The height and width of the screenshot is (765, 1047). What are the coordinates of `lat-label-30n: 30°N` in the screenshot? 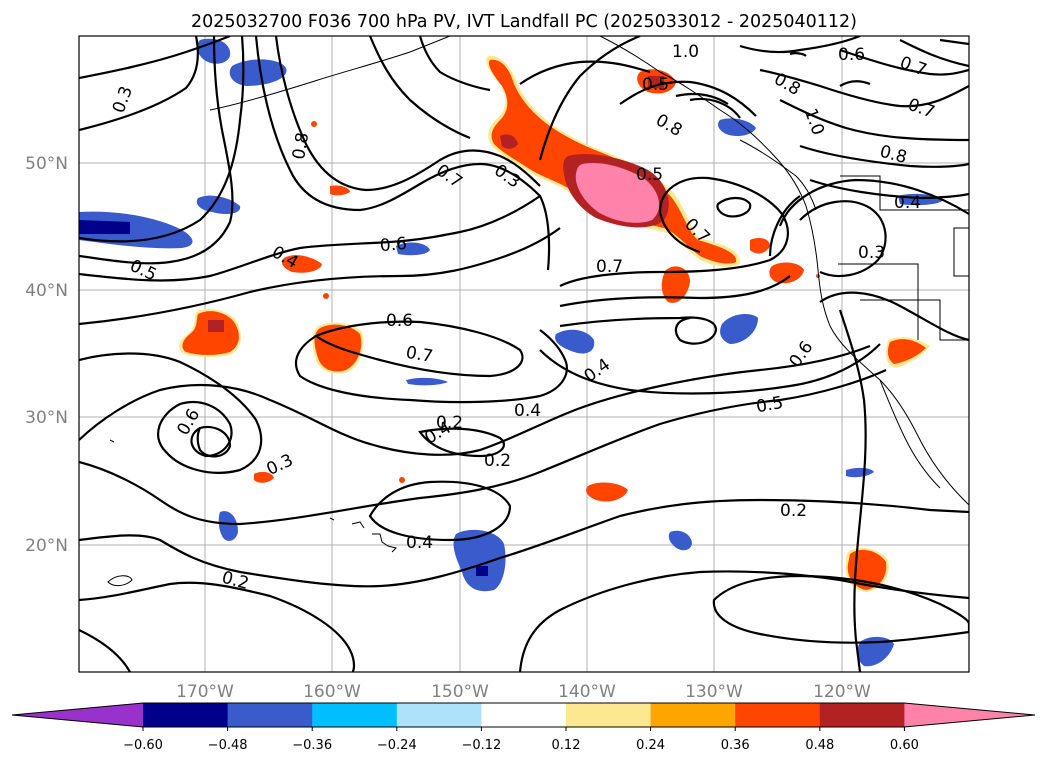 It's located at (46, 418).